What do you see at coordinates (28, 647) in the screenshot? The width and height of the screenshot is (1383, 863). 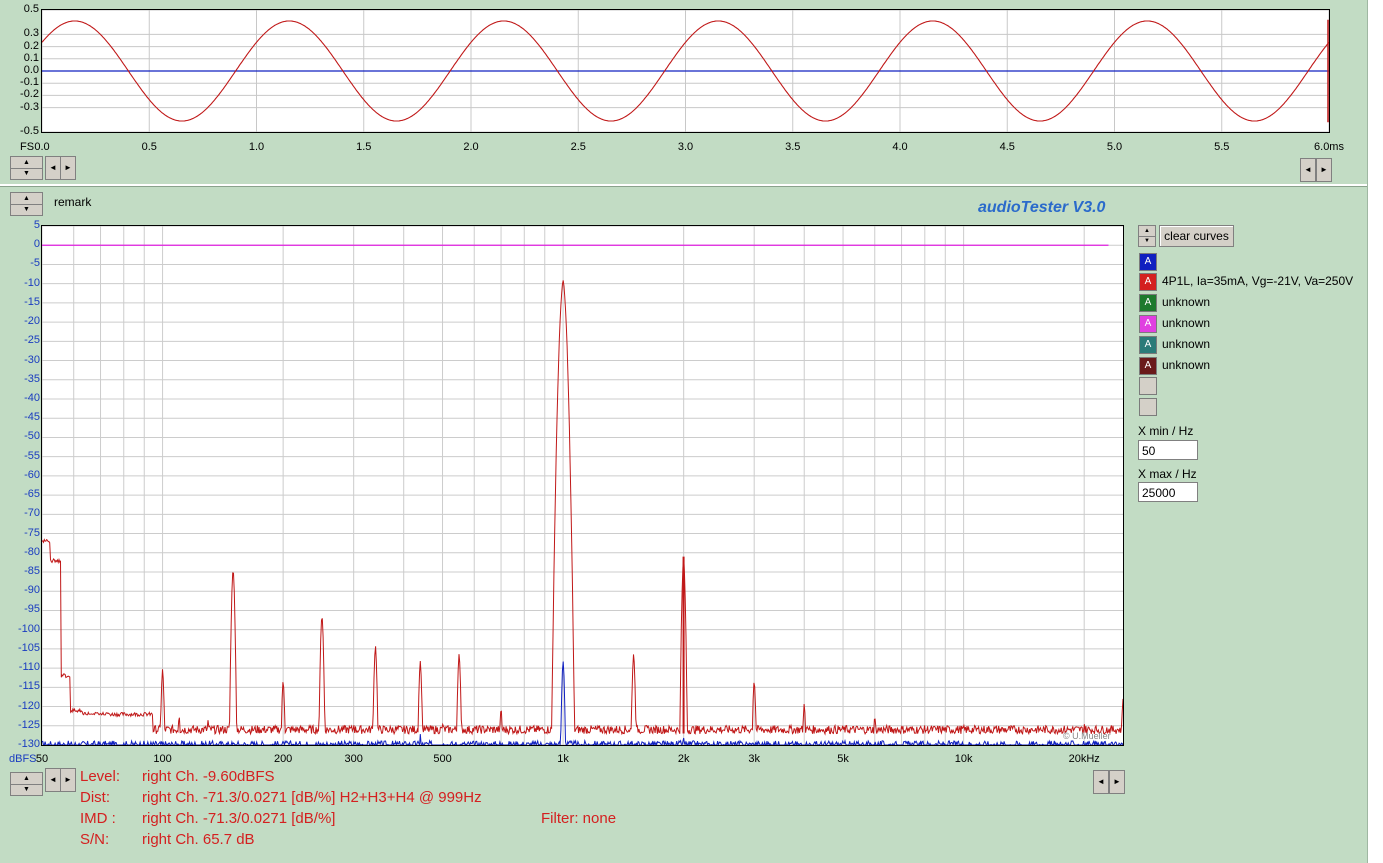 I see `spectrum-y-tick-label: -105` at bounding box center [28, 647].